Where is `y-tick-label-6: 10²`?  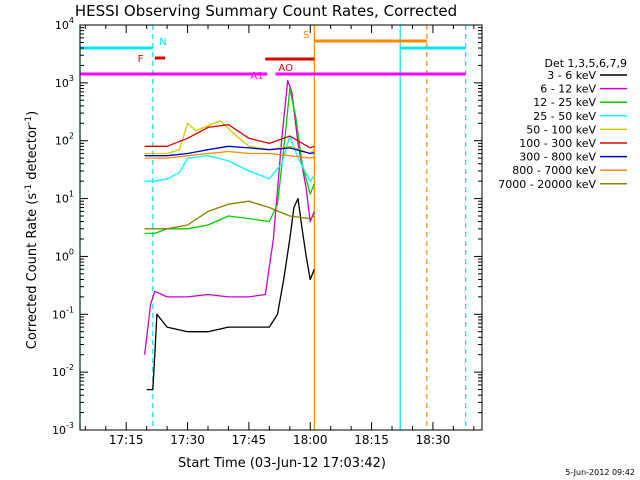 y-tick-label-6: 10² is located at coordinates (64, 140).